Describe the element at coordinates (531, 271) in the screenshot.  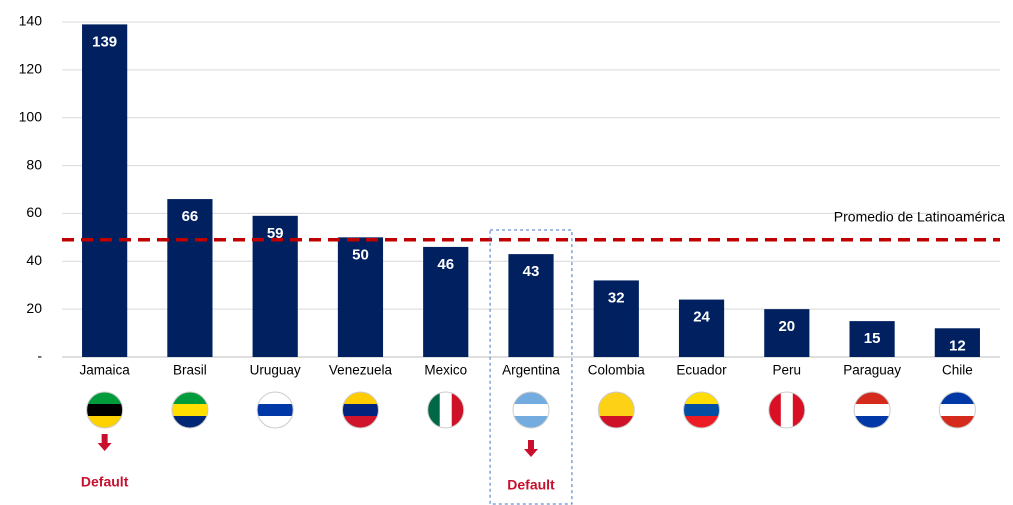
I see `value-label: 43` at that location.